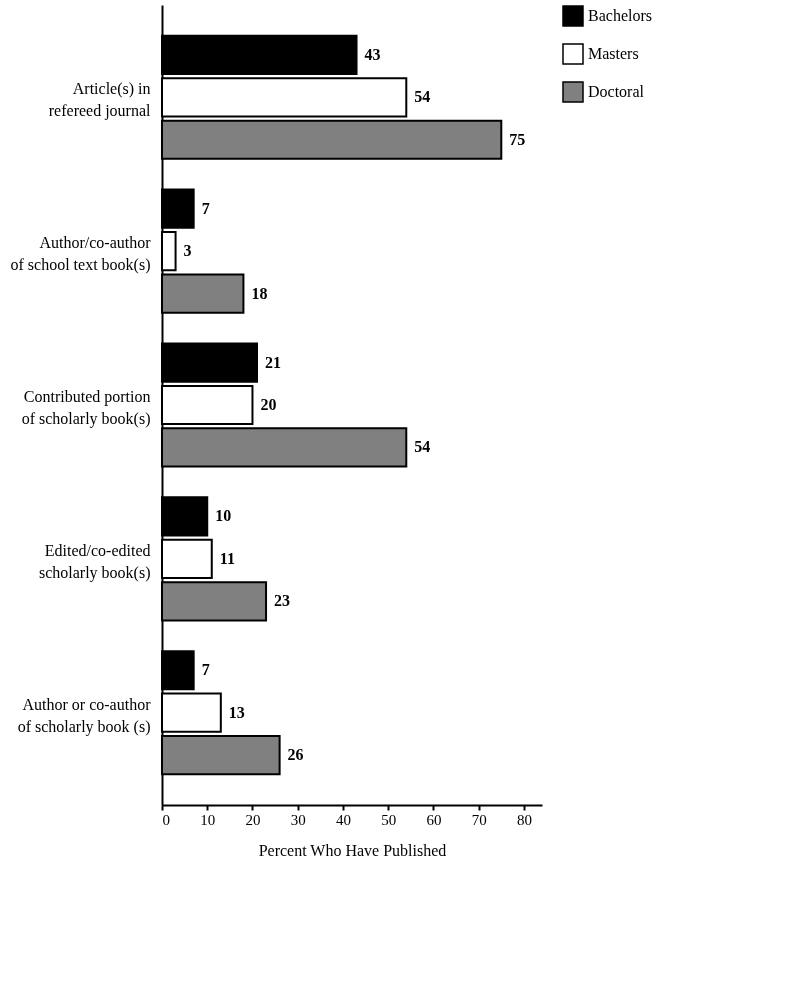 The height and width of the screenshot is (1001, 810). I want to click on data-label: 11, so click(227, 558).